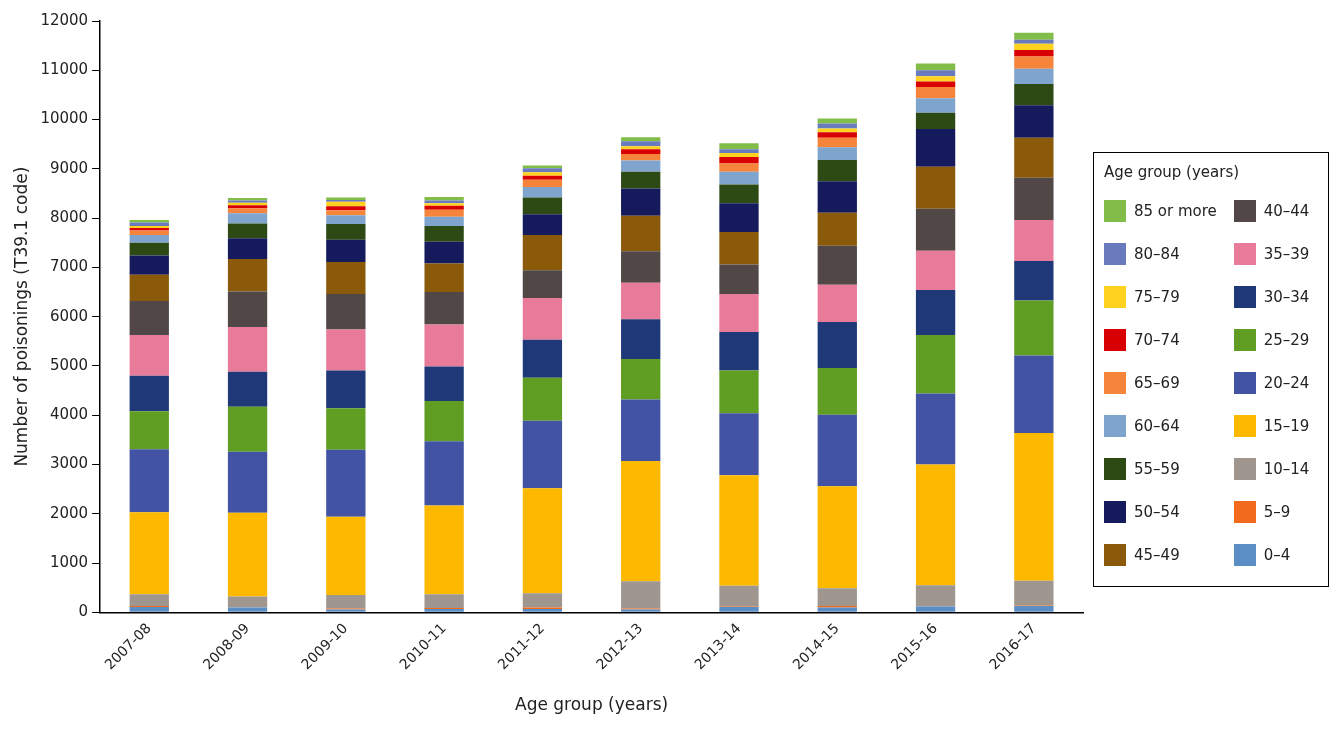 This screenshot has height=729, width=1341. I want to click on legend-label: 5–9, so click(1277, 511).